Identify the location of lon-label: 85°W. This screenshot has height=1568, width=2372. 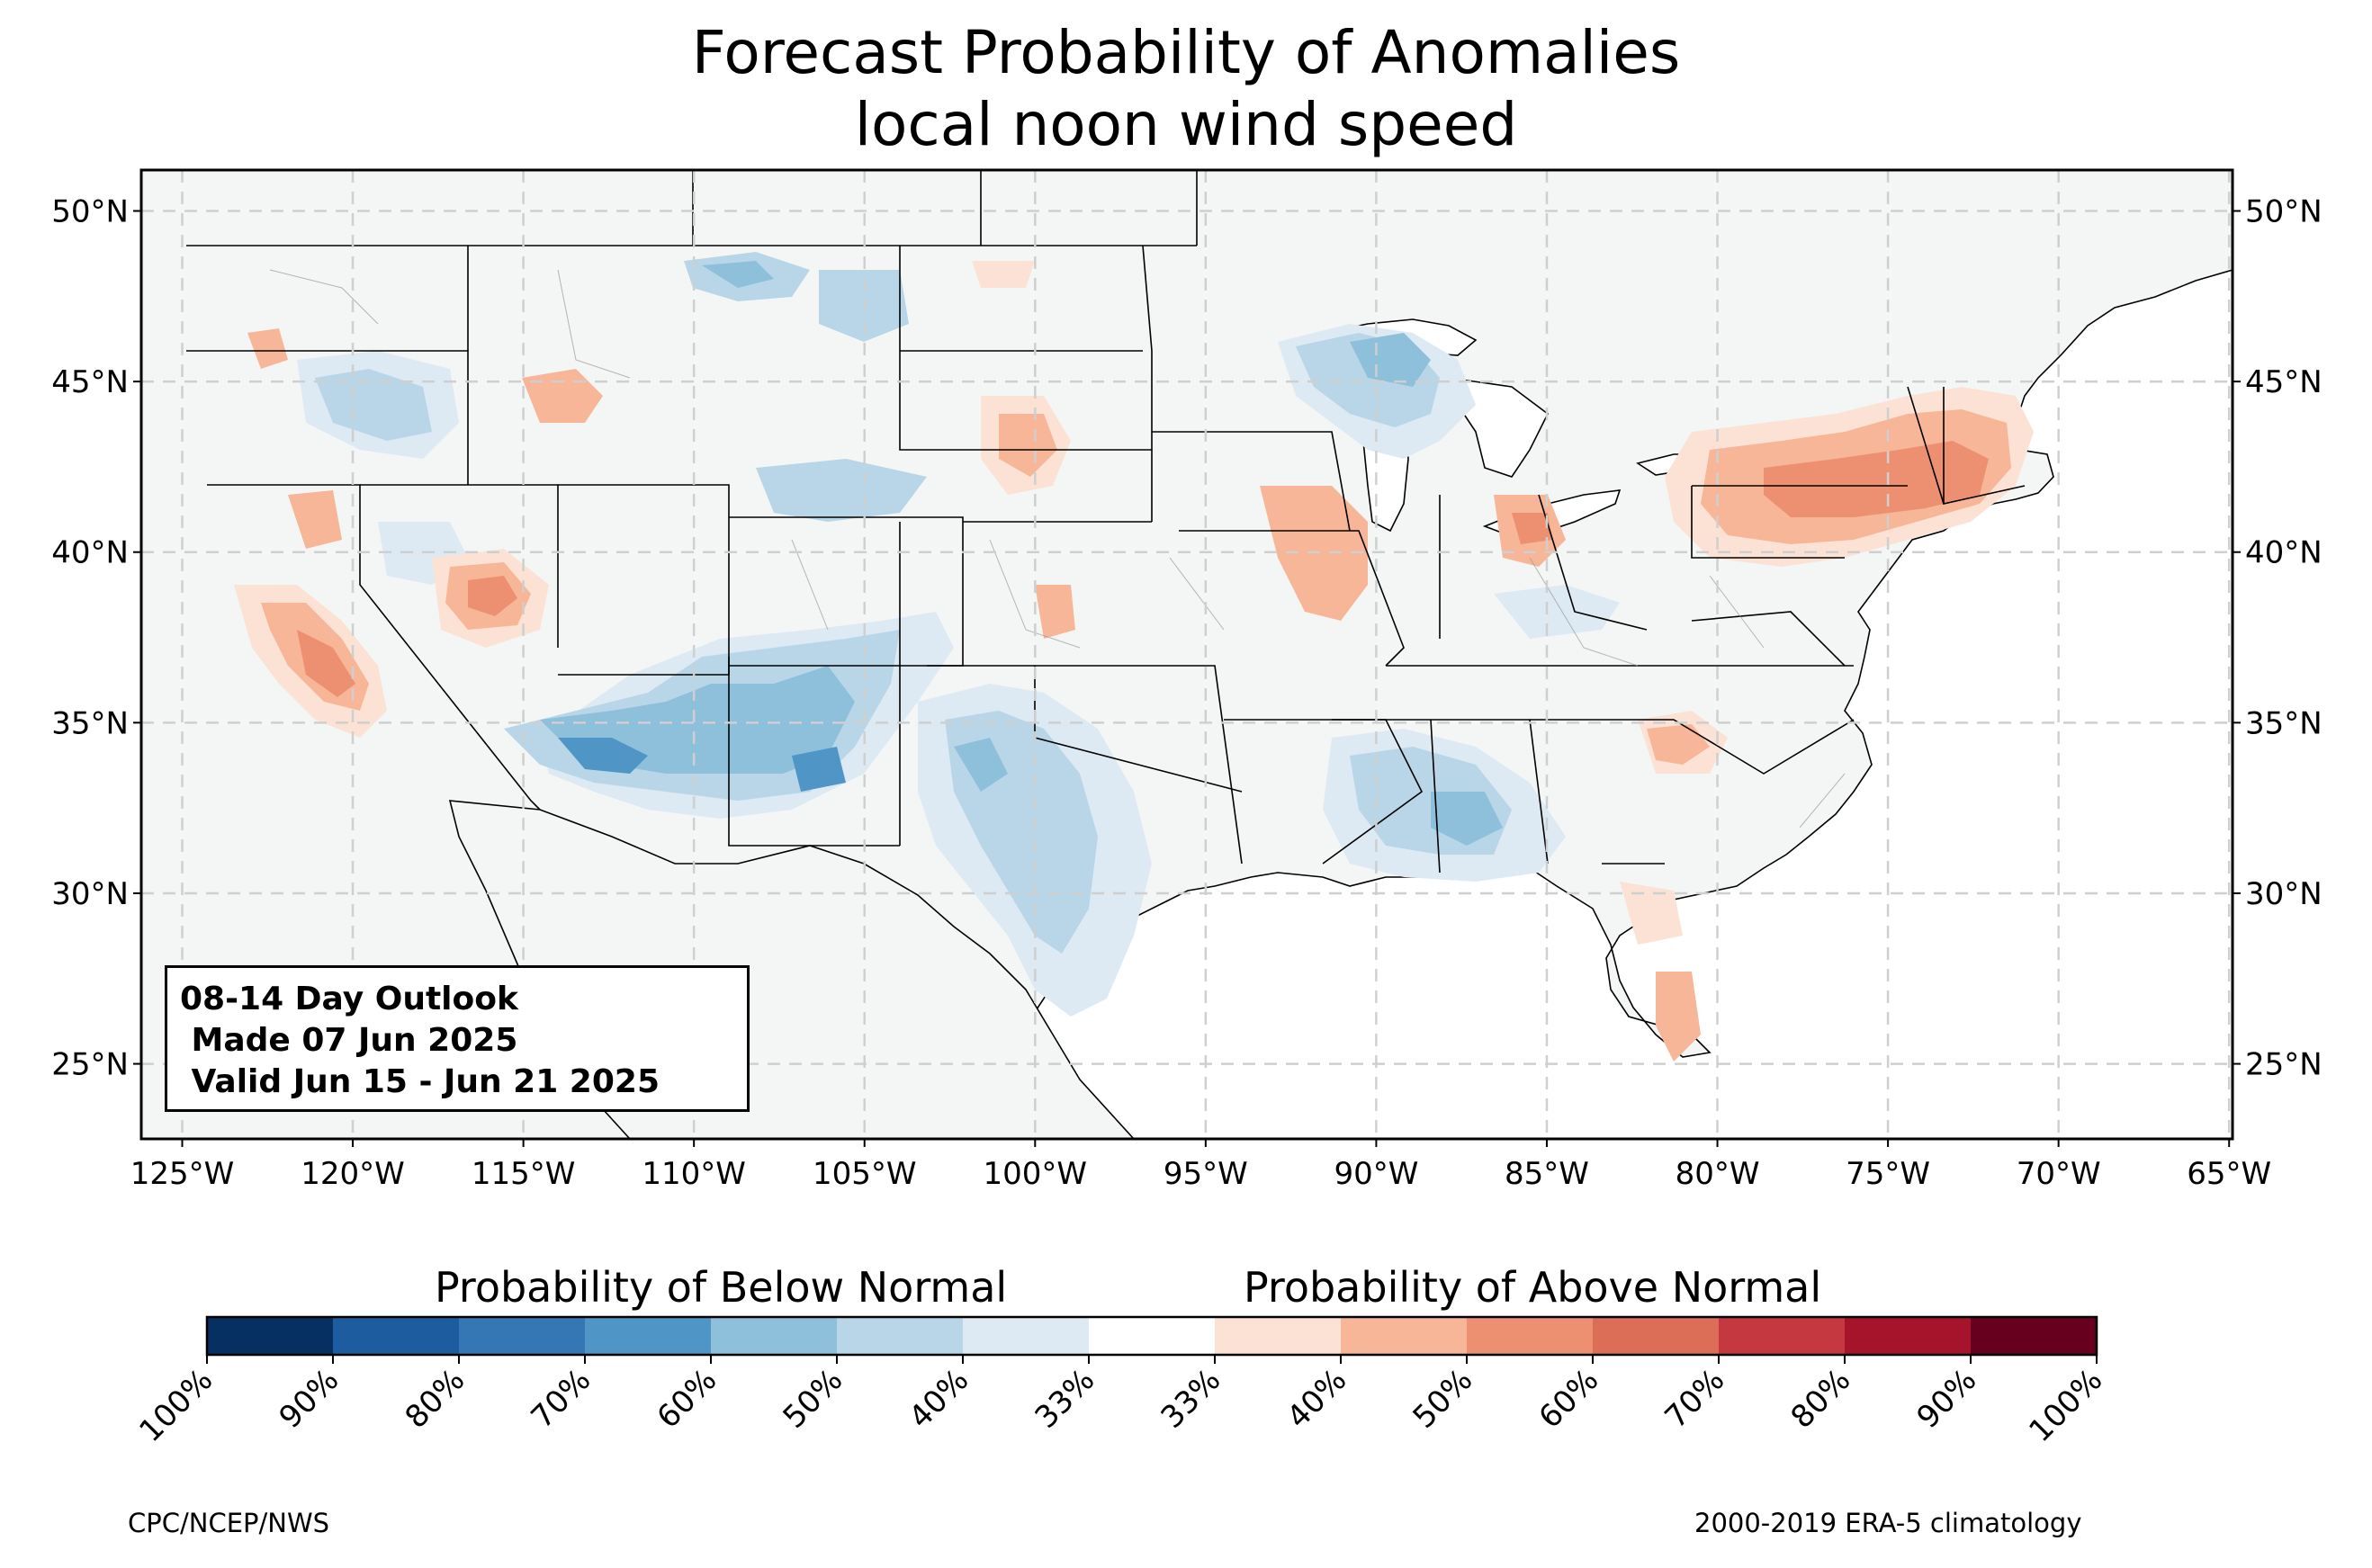
(1547, 1174).